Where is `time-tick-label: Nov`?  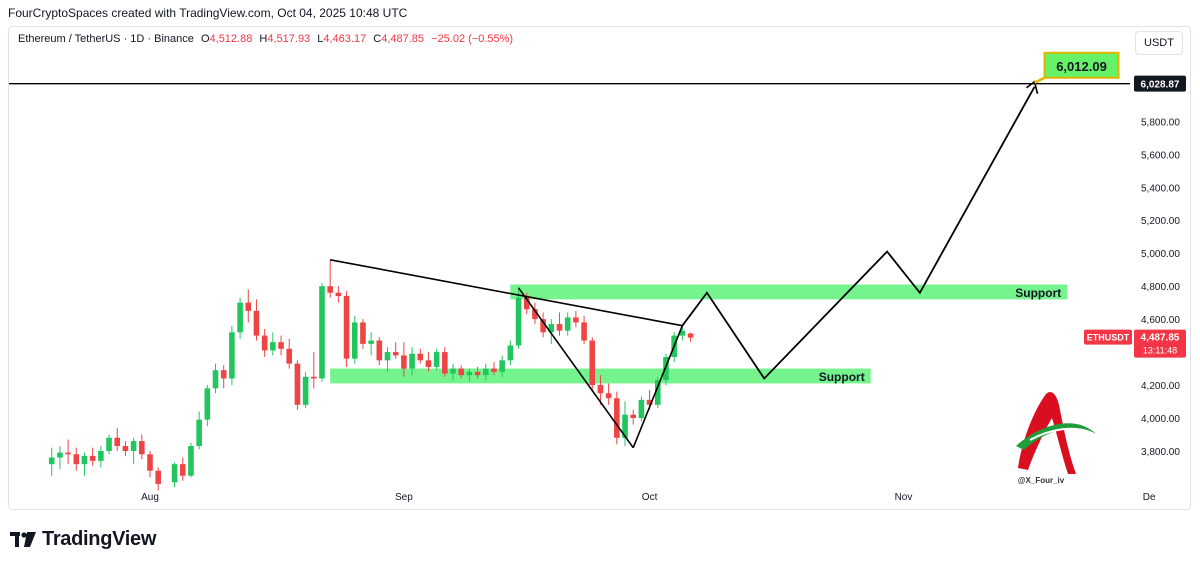 time-tick-label: Nov is located at coordinates (904, 497).